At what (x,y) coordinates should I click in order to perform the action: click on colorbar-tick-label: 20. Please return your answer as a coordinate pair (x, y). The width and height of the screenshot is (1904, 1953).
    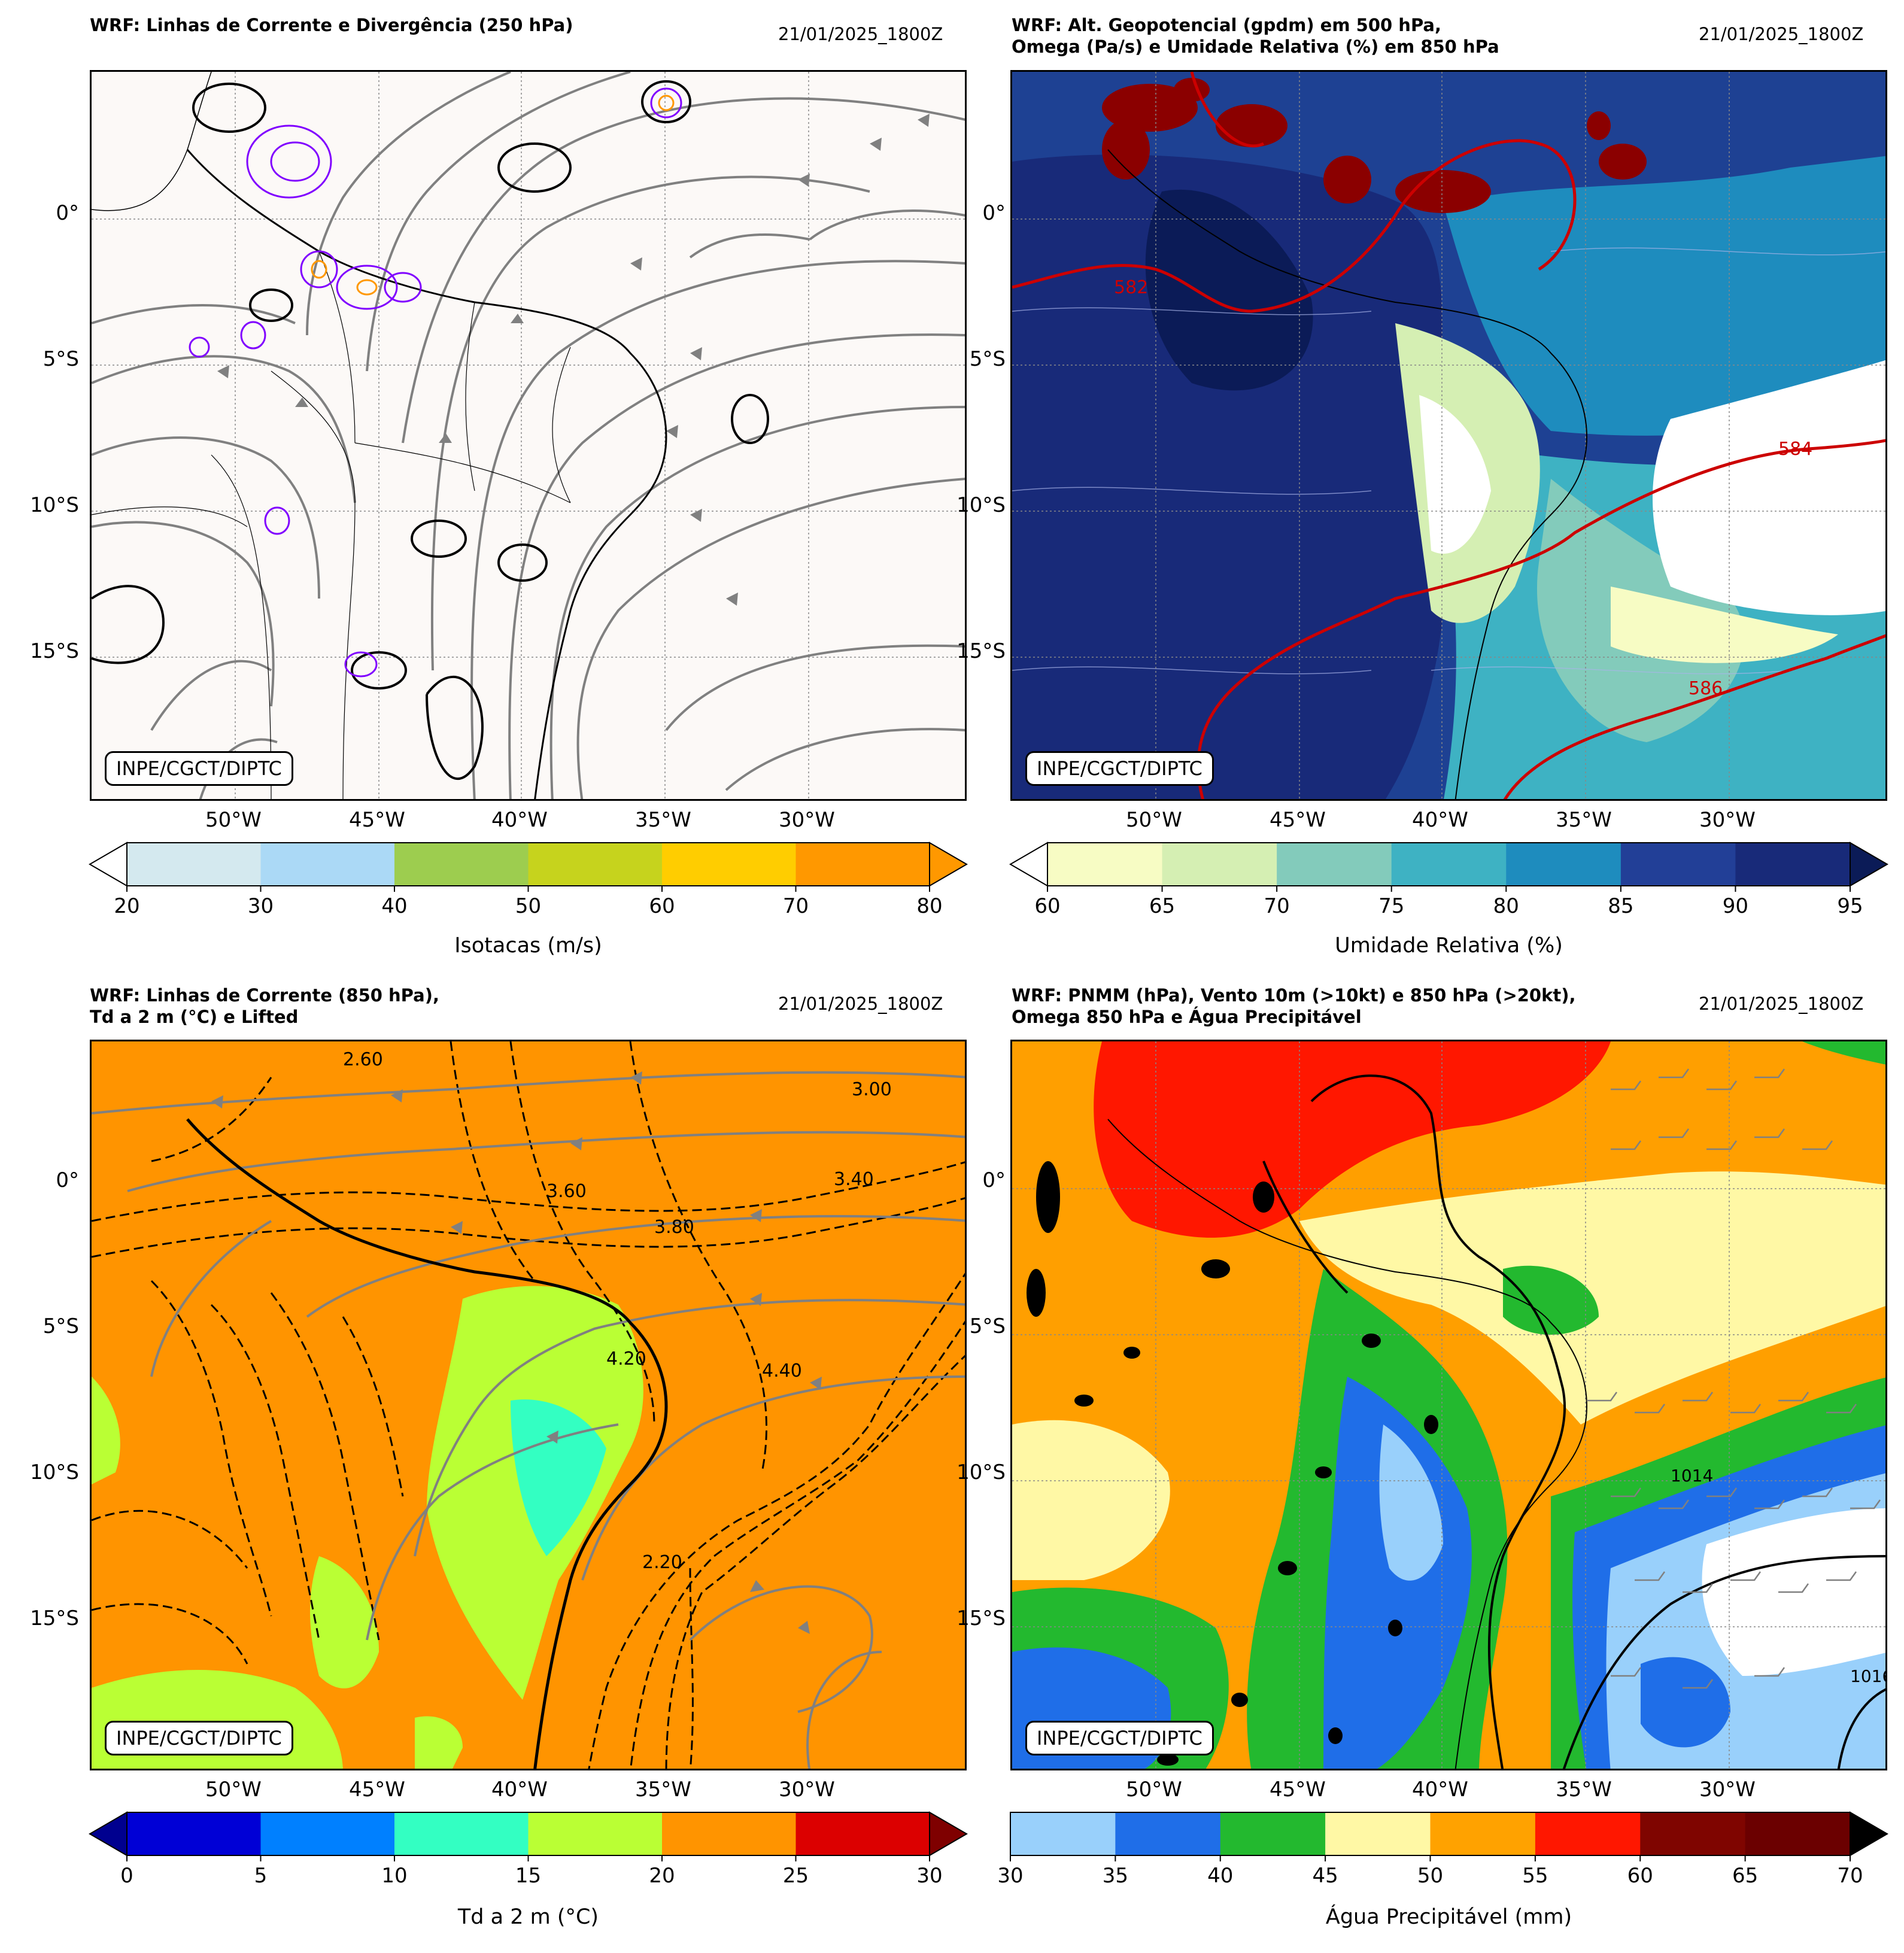
    Looking at the image, I should click on (127, 906).